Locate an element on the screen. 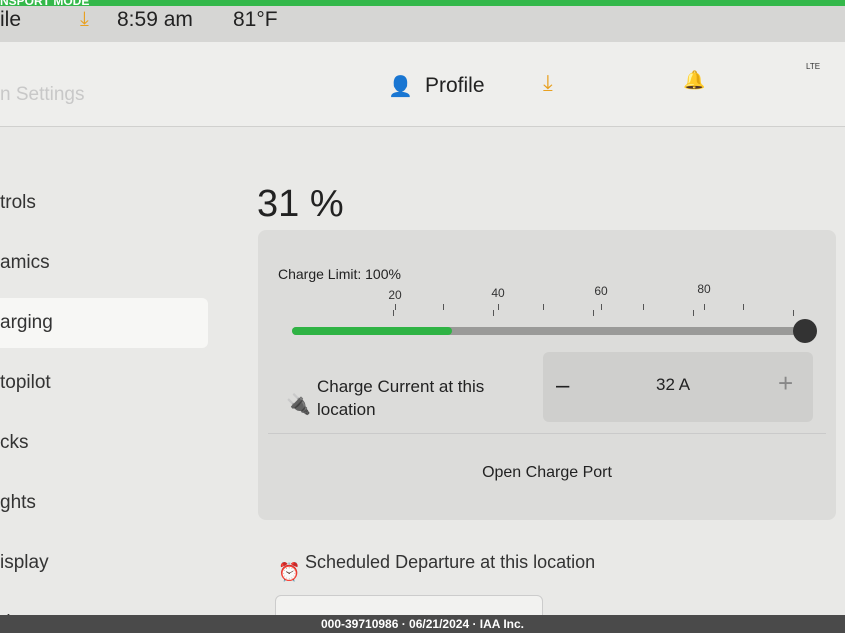  increase-button: + is located at coordinates (786, 383).